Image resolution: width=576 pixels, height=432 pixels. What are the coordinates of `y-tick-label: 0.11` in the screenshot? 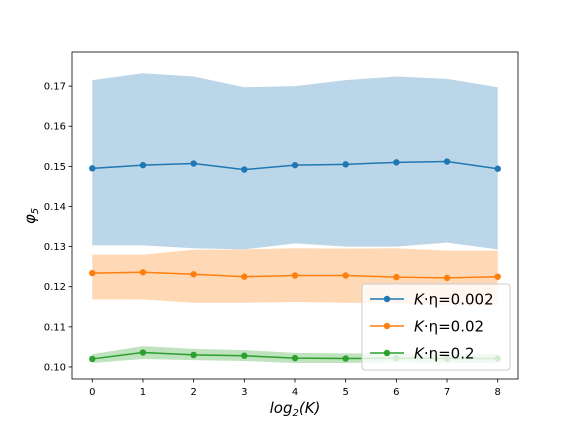 It's located at (55, 327).